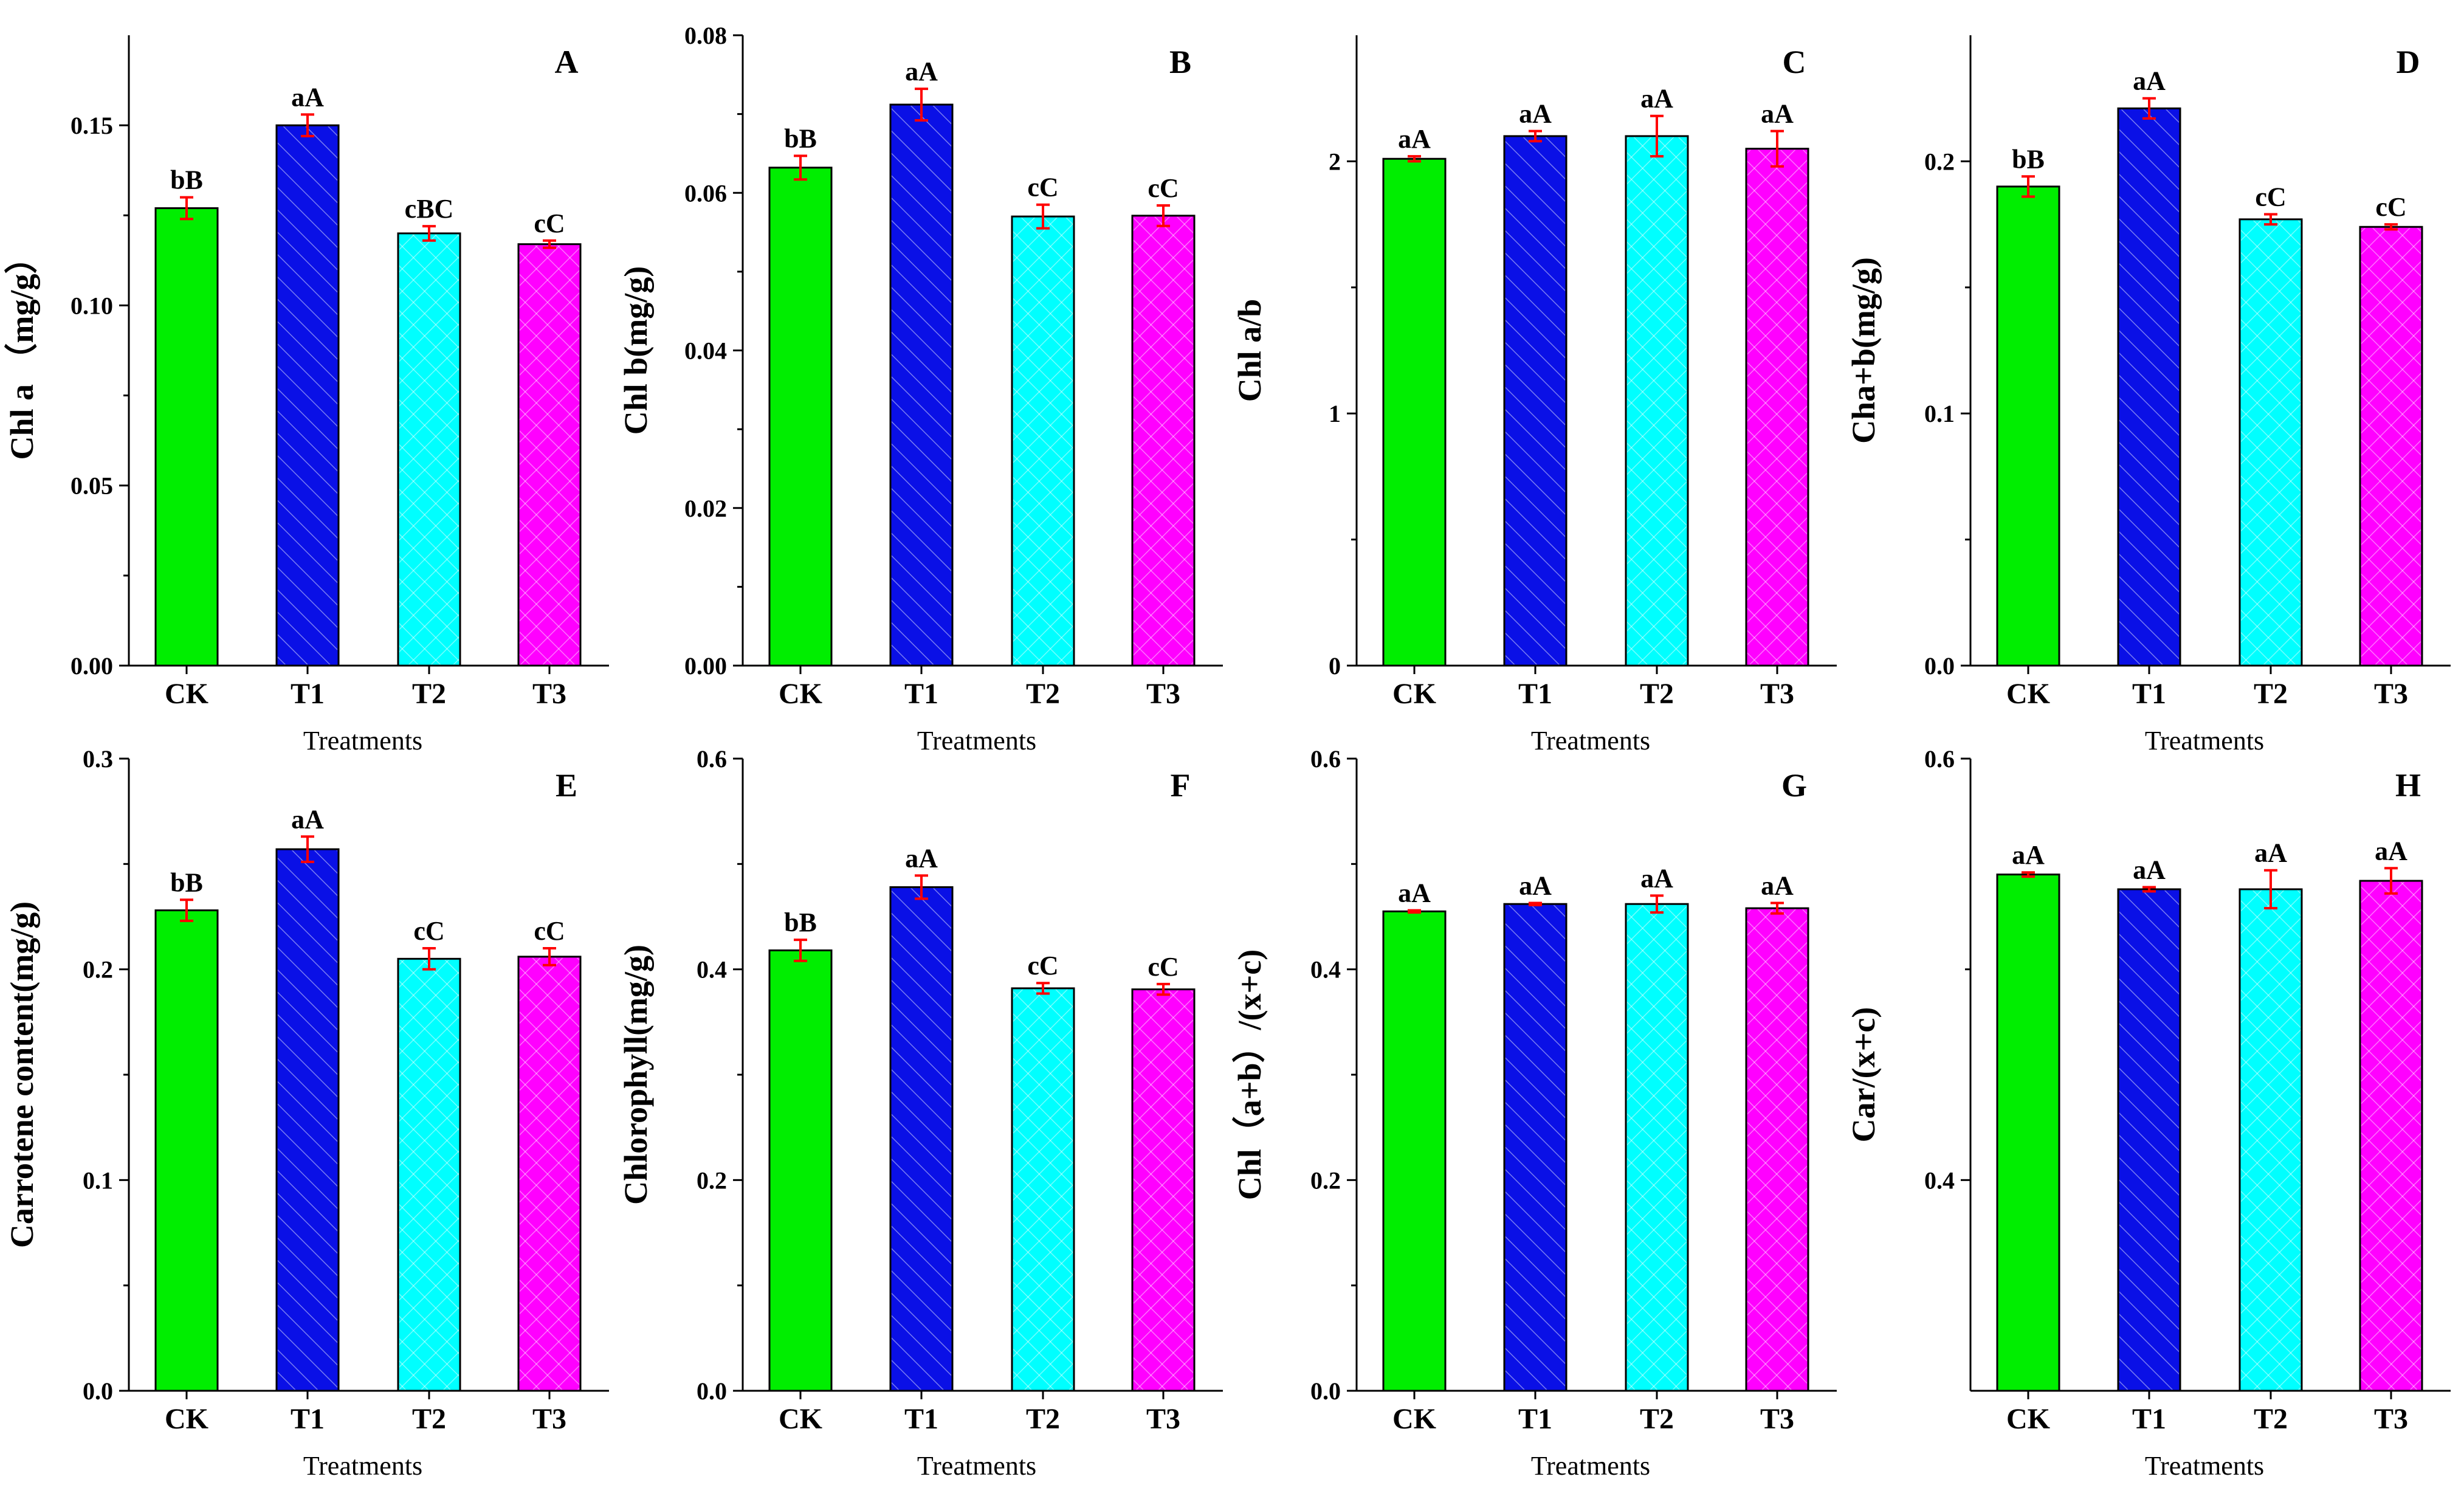 The height and width of the screenshot is (1485, 2464). What do you see at coordinates (636, 350) in the screenshot?
I see `y-axis-title: Chl b(mg/g)` at bounding box center [636, 350].